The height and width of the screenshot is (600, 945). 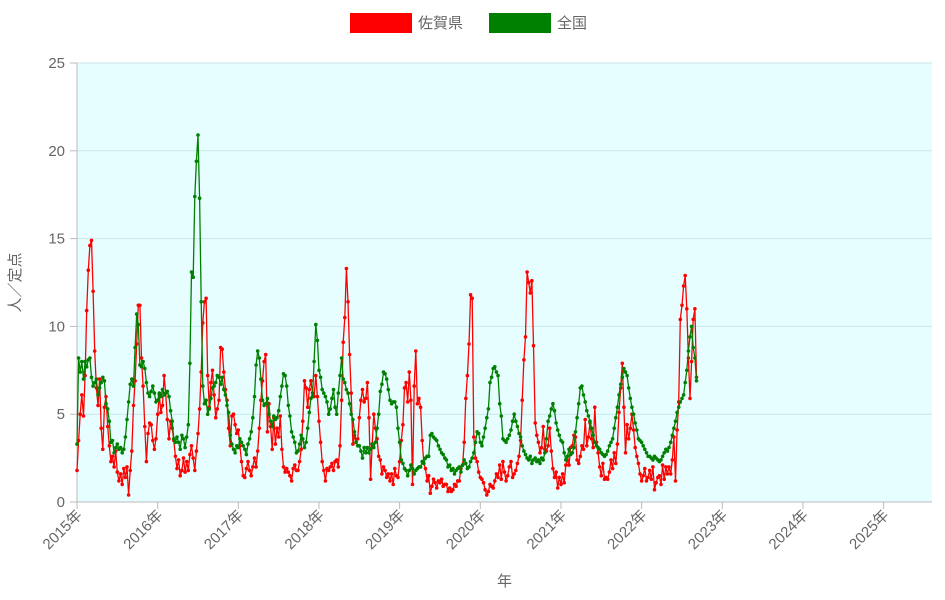 What do you see at coordinates (15, 282) in the screenshot?
I see `y-axis-title: 人／定点` at bounding box center [15, 282].